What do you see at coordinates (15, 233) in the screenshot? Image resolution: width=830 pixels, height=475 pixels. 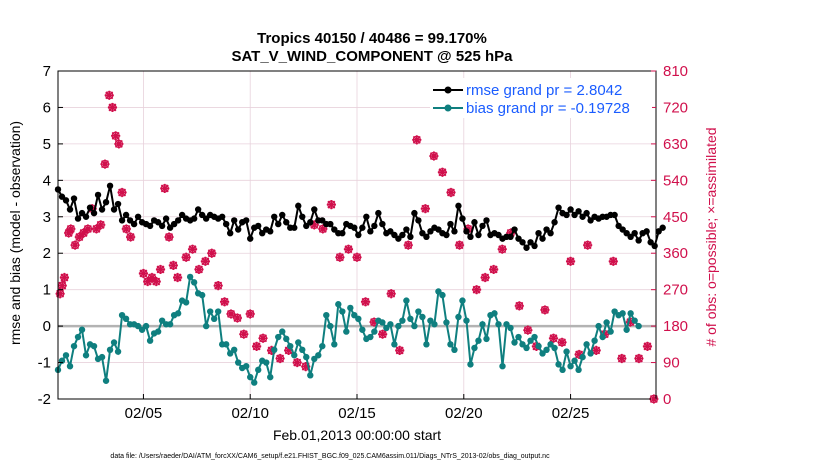 I see `y-axis-label: rmse and bias (model - observation)` at bounding box center [15, 233].